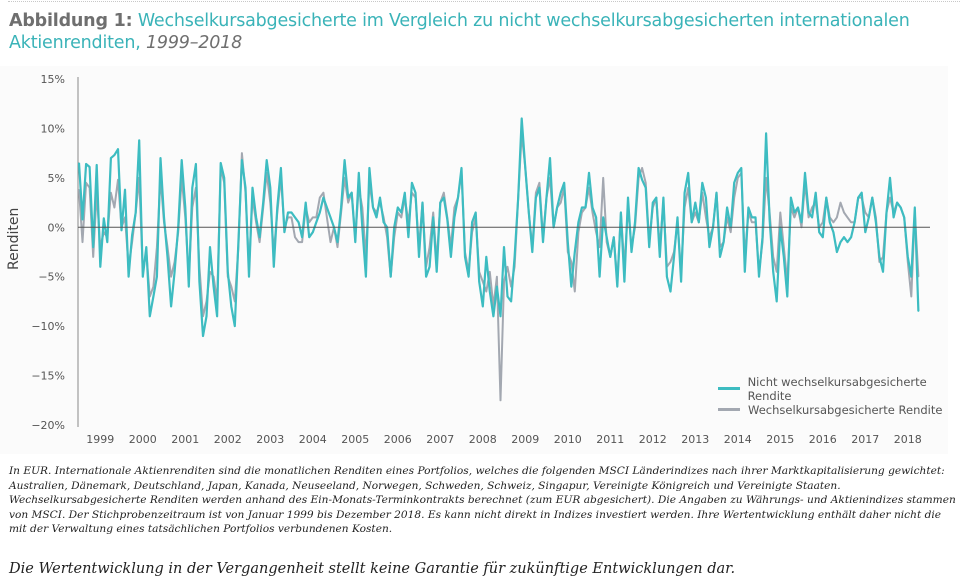  I want to click on legend-label-hedged: Wechselkursabgesicherte Rendite, so click(845, 409).